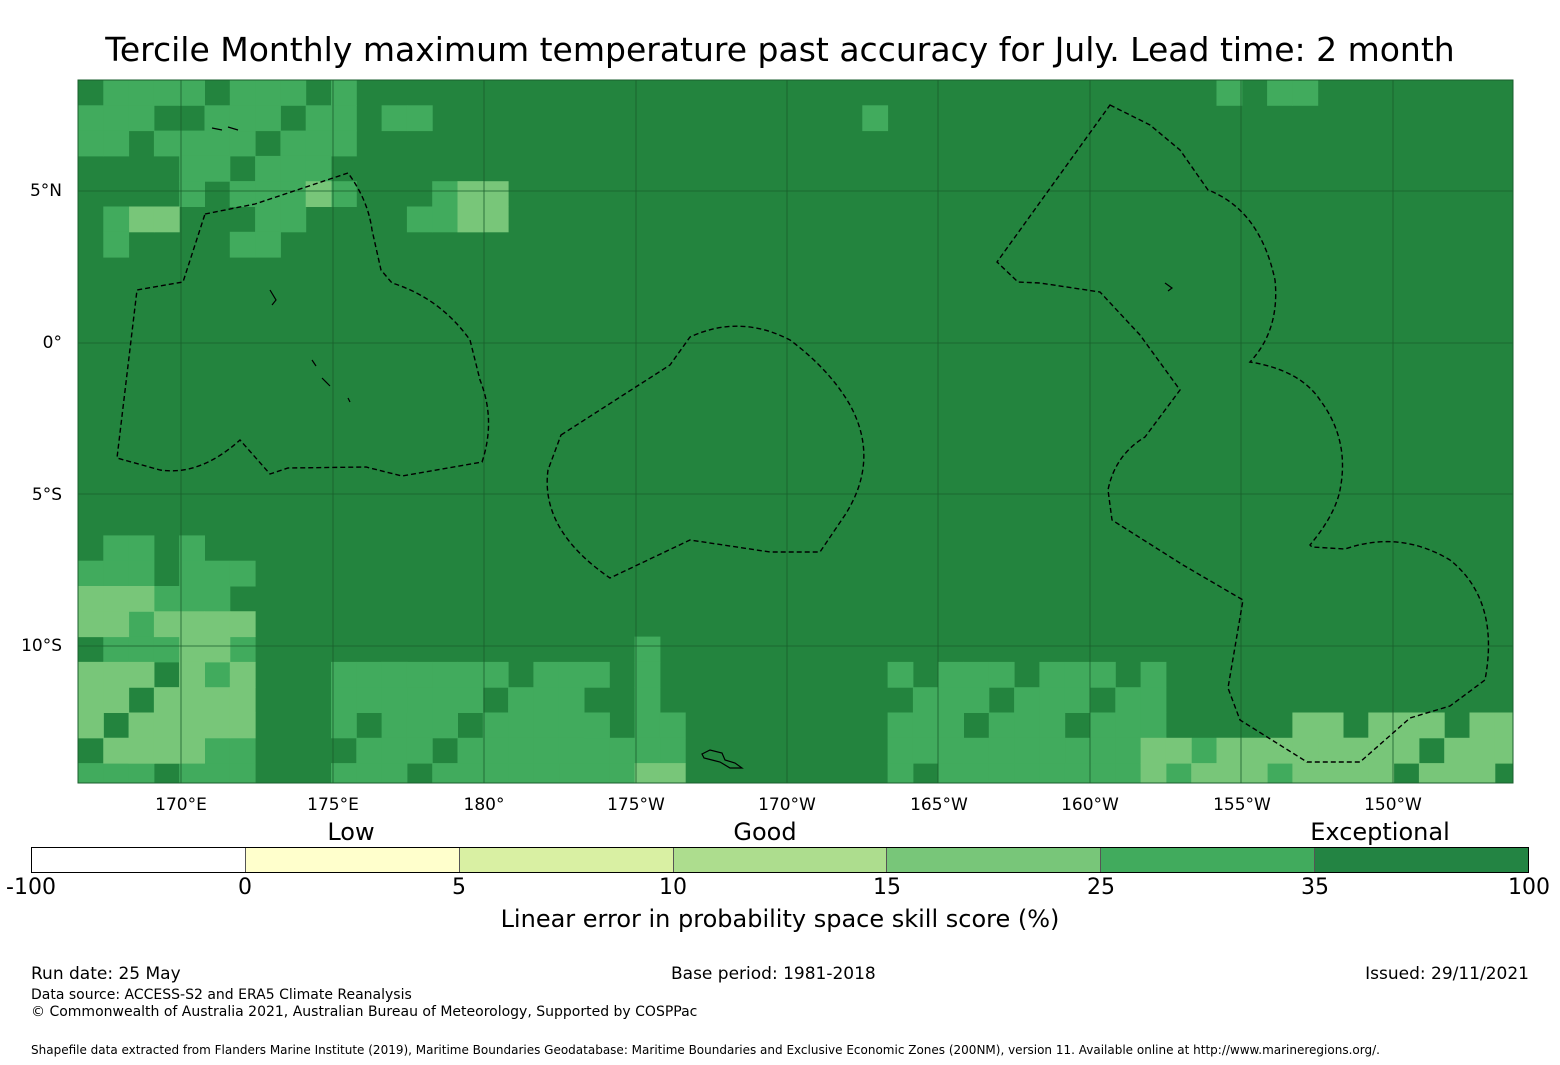  I want to click on lon-label-155w: 155°W, so click(1242, 805).